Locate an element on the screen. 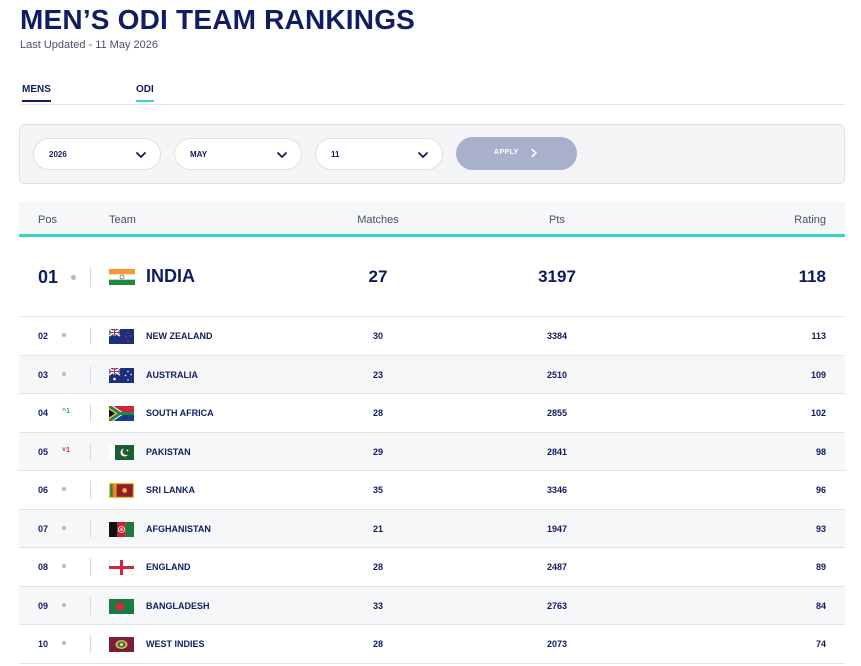 The image size is (861, 666). month-select-value: MAY is located at coordinates (199, 154).